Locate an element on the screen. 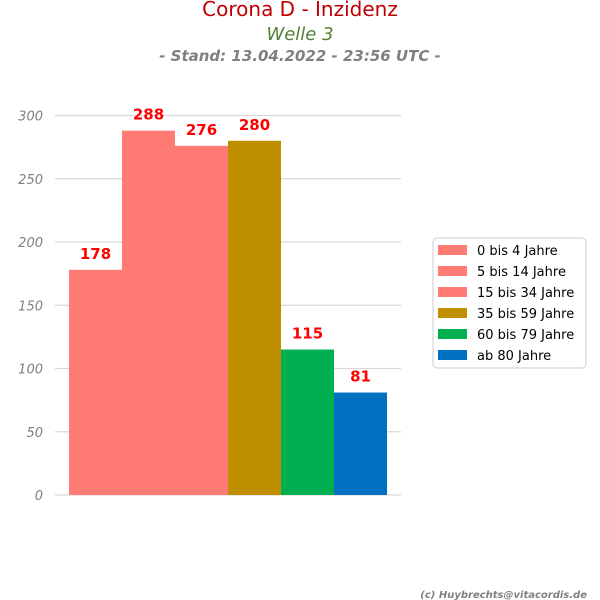  data-label: 280 is located at coordinates (254, 125).